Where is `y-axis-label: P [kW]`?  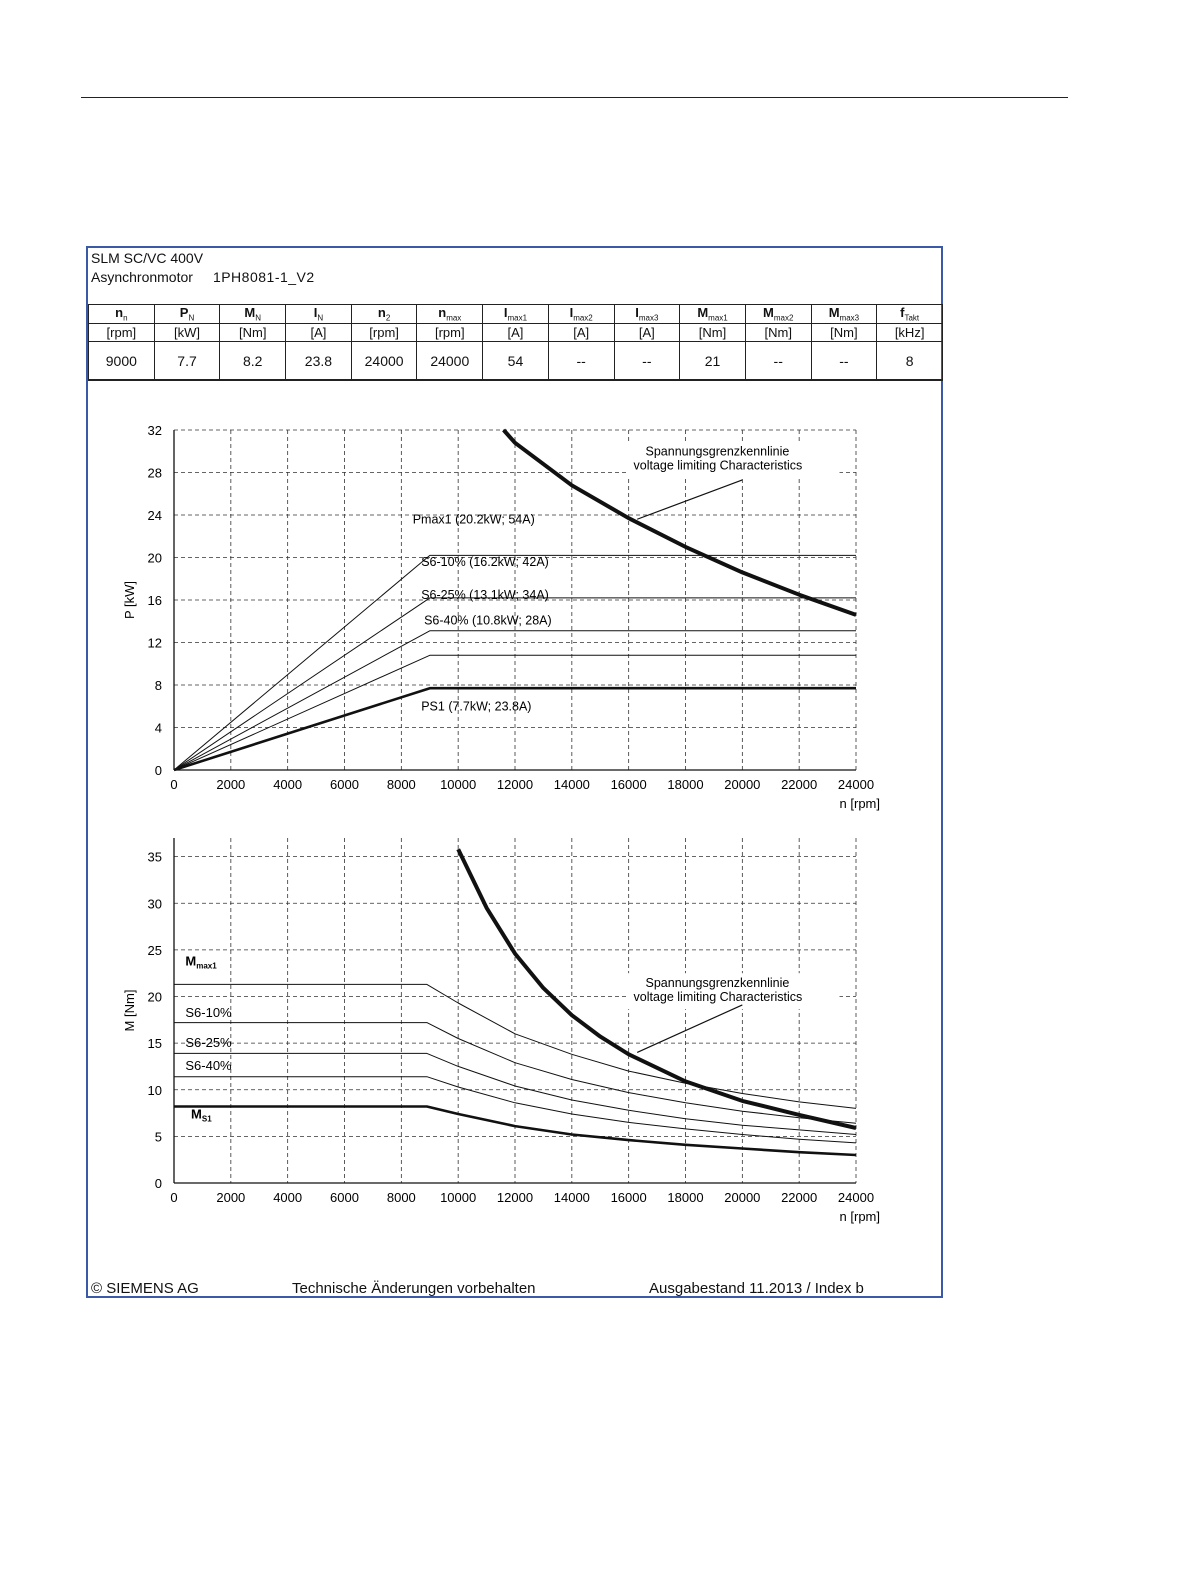
y-axis-label: P [kW] is located at coordinates (129, 600).